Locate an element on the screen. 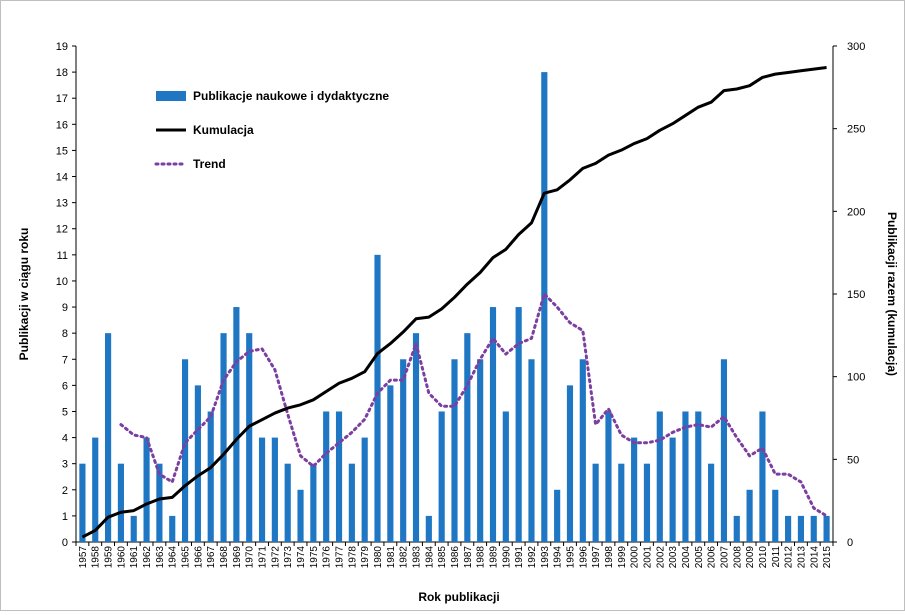 This screenshot has height=615, width=905. x-tick-label: 1986 is located at coordinates (455, 557).